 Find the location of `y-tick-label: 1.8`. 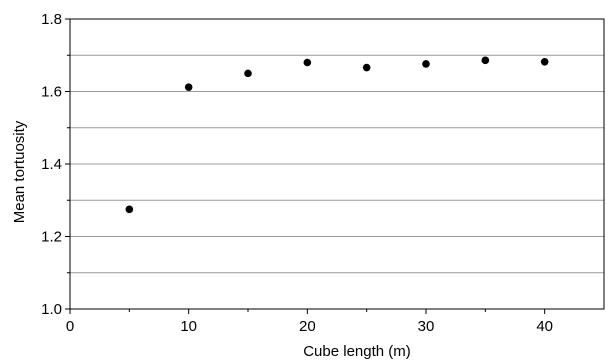

y-tick-label: 1.8 is located at coordinates (51, 19).